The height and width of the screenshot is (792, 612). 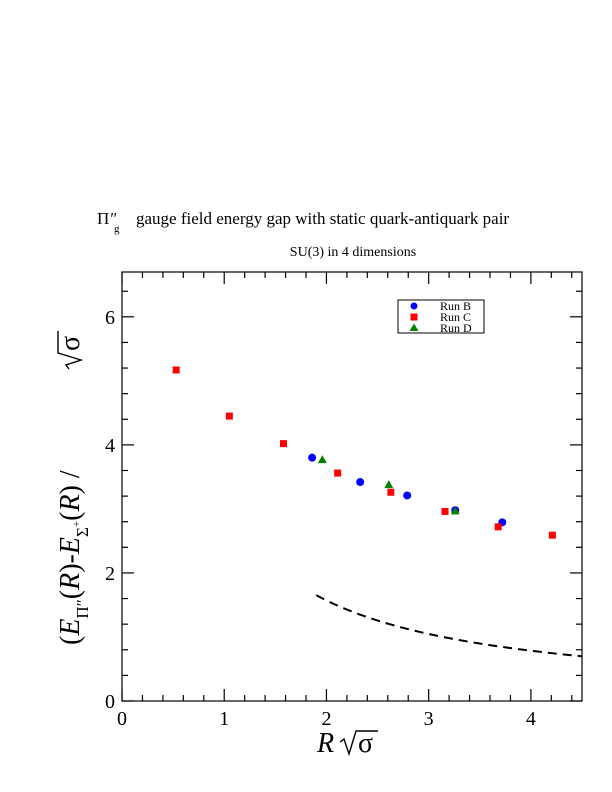 What do you see at coordinates (456, 328) in the screenshot?
I see `legend-label-run-d: Run D` at bounding box center [456, 328].